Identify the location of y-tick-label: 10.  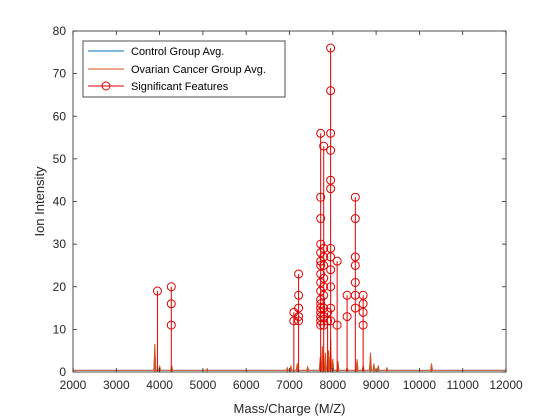
(60, 329).